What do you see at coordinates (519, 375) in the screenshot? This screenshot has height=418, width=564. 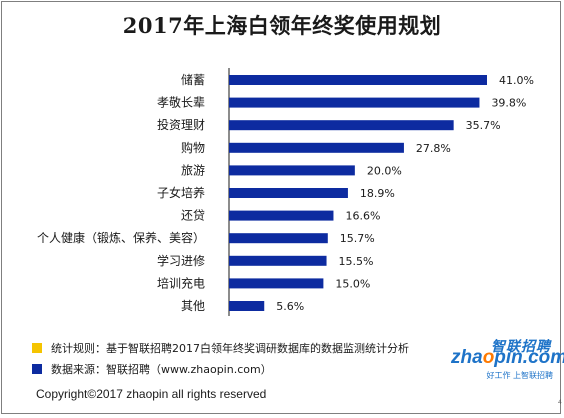 I see `logo-slogan: 好工作 上智联招聘` at bounding box center [519, 375].